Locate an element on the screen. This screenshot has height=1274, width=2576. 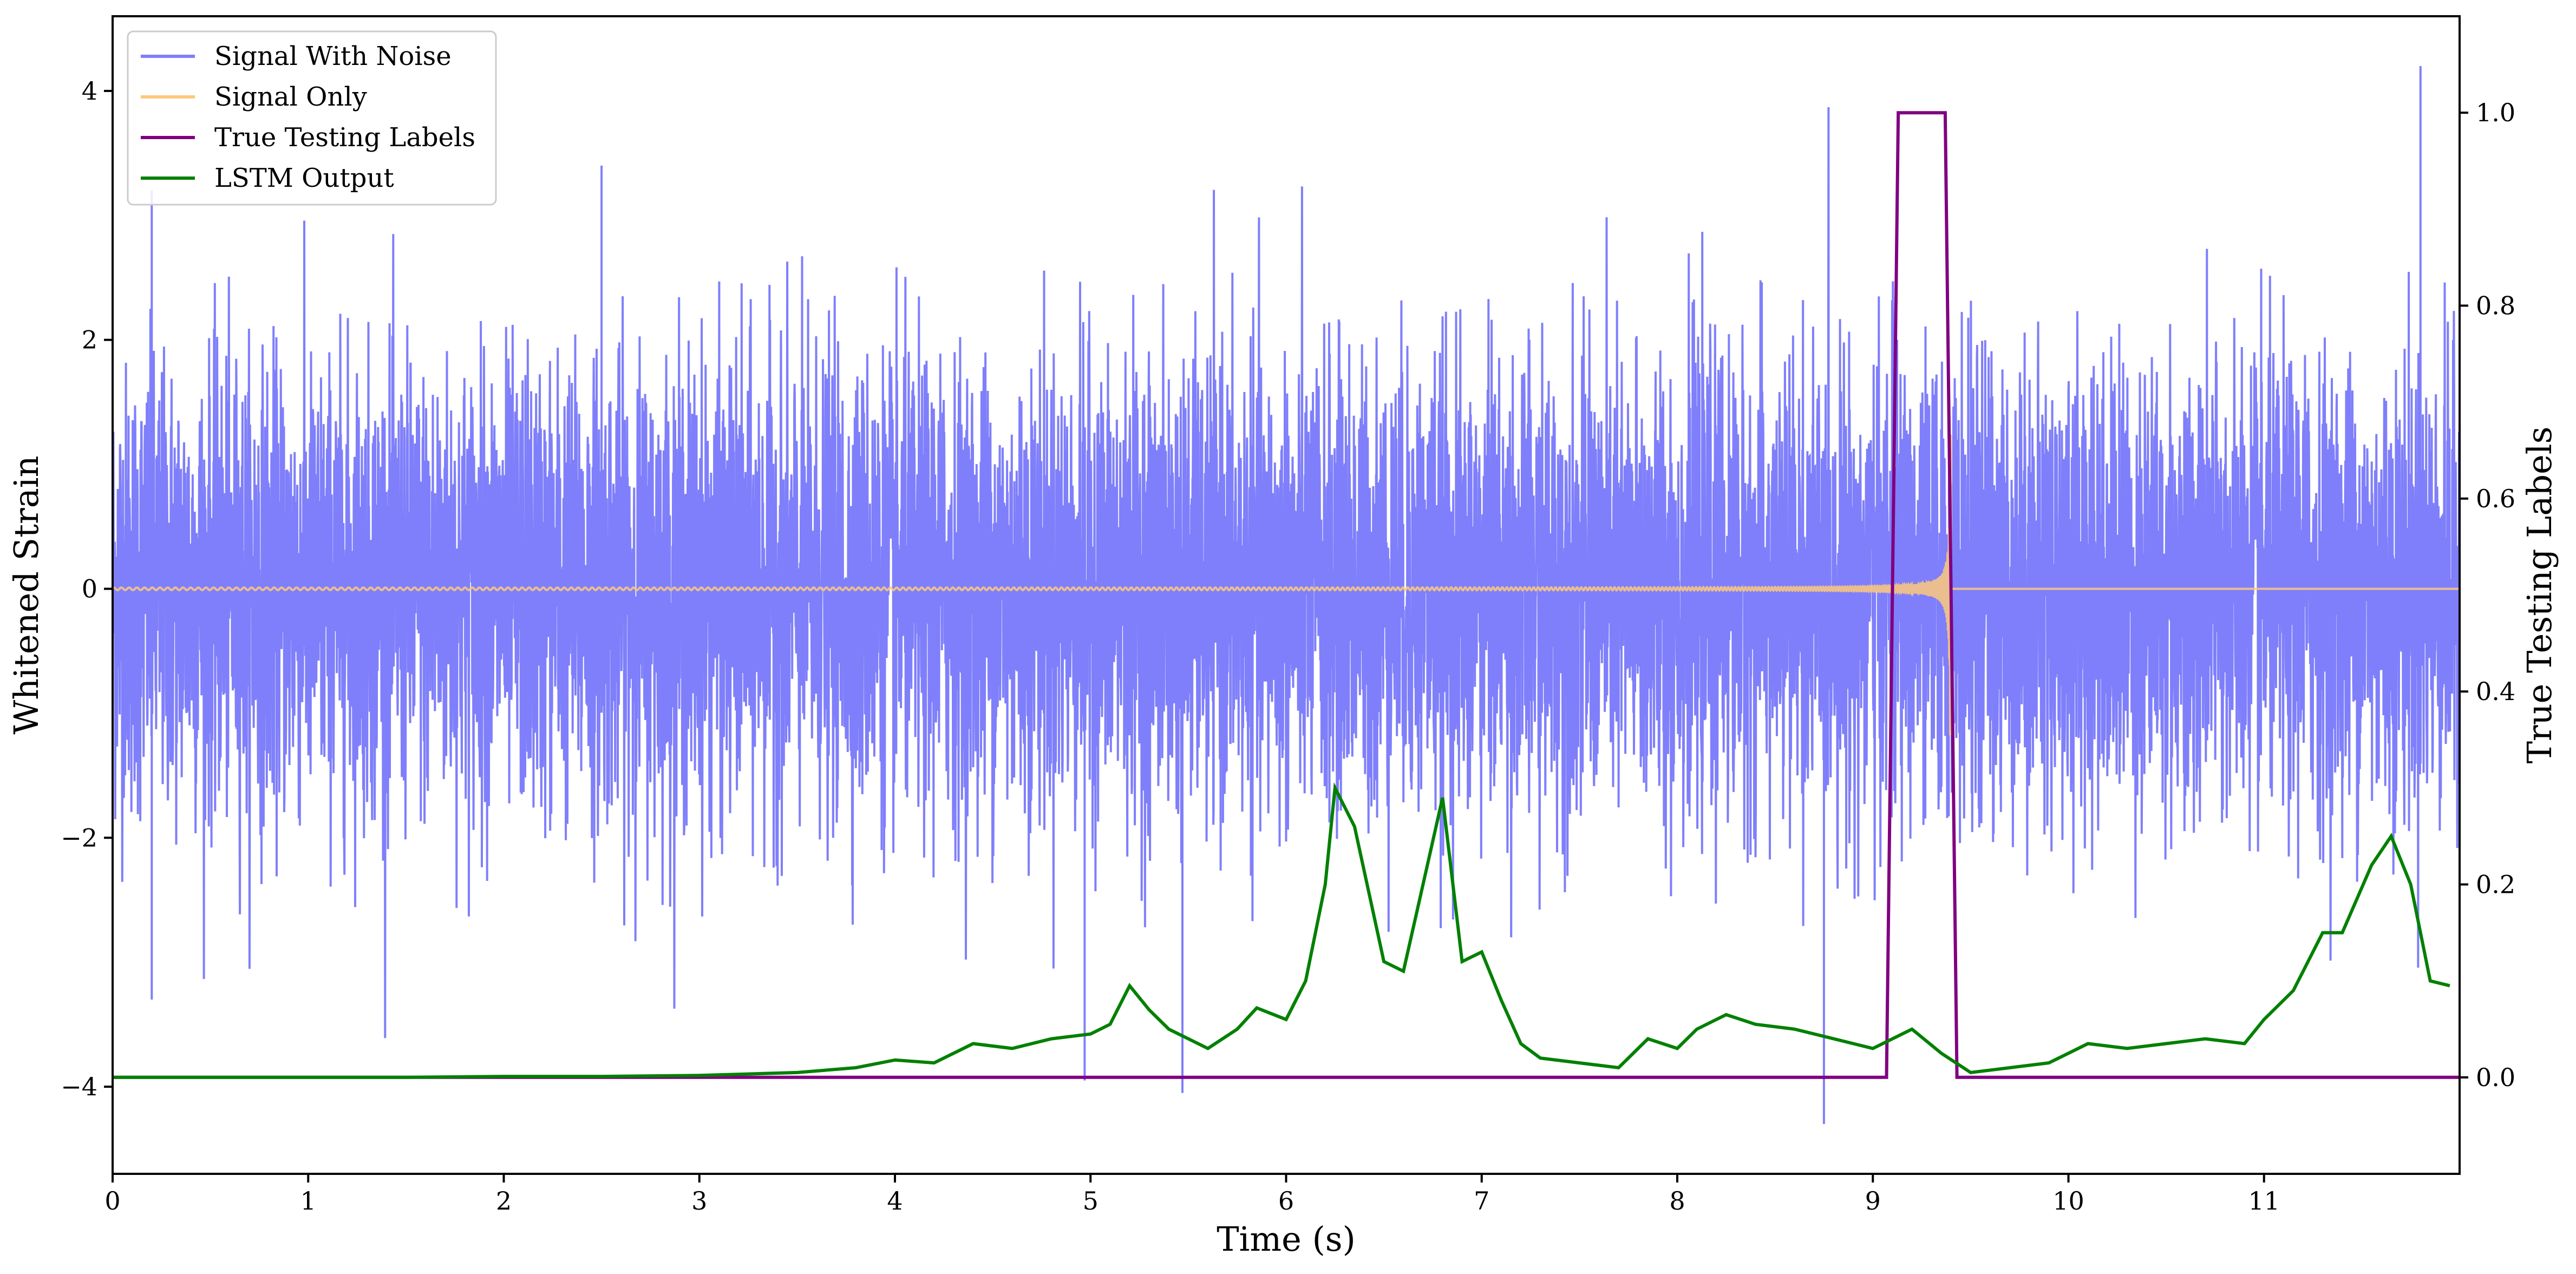
x-tick-label: 2 is located at coordinates (504, 1201).